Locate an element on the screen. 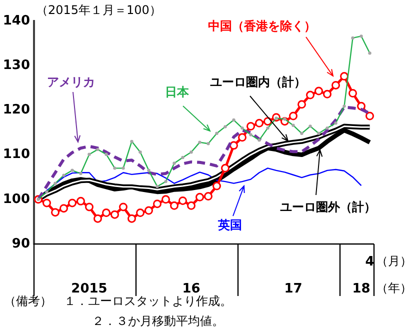 The width and height of the screenshot is (407, 331). x-tick-label: 17 is located at coordinates (293, 288).